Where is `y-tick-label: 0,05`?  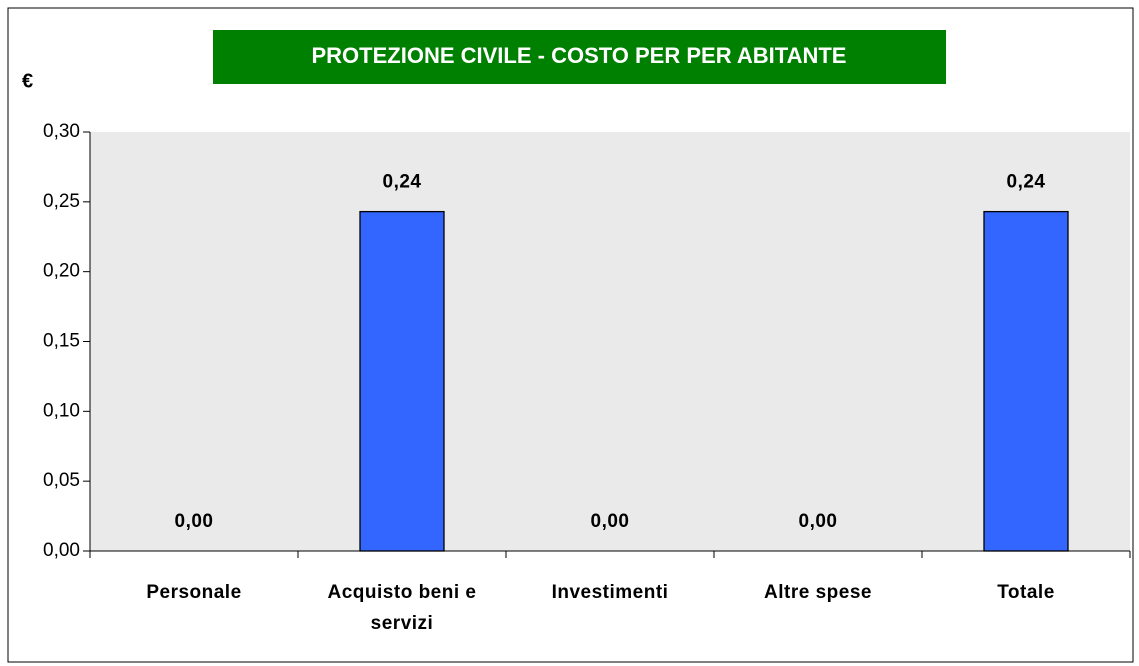 y-tick-label: 0,05 is located at coordinates (61, 480).